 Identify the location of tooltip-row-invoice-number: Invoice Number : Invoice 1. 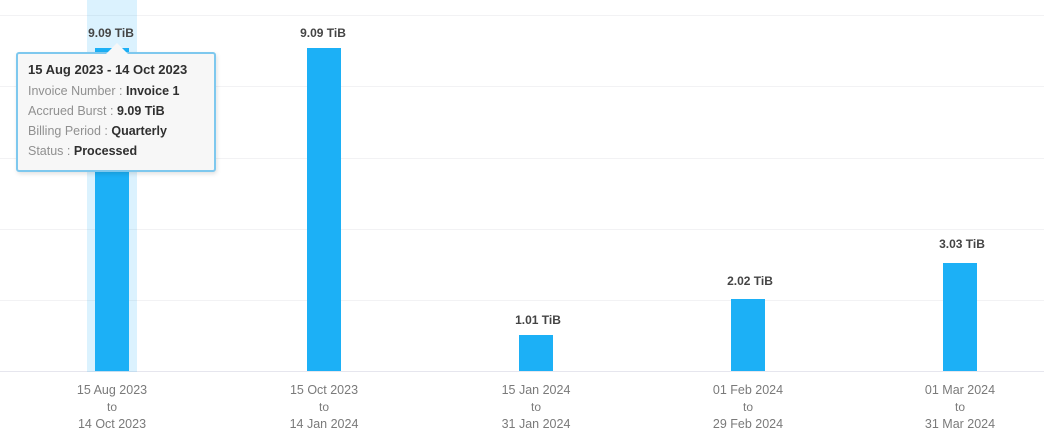
(116, 91).